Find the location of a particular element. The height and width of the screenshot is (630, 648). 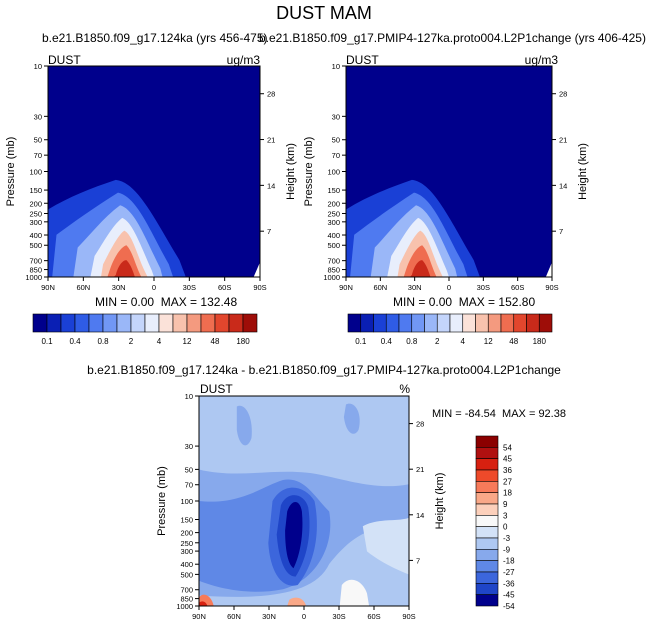

stats-2: MIN = 0.00 MAX = 152.80 is located at coordinates (464, 302).